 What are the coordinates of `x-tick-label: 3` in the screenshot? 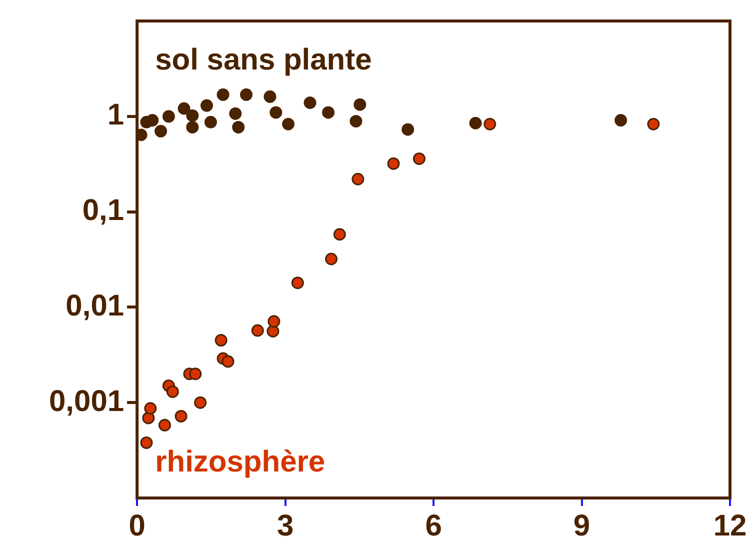 It's located at (285, 525).